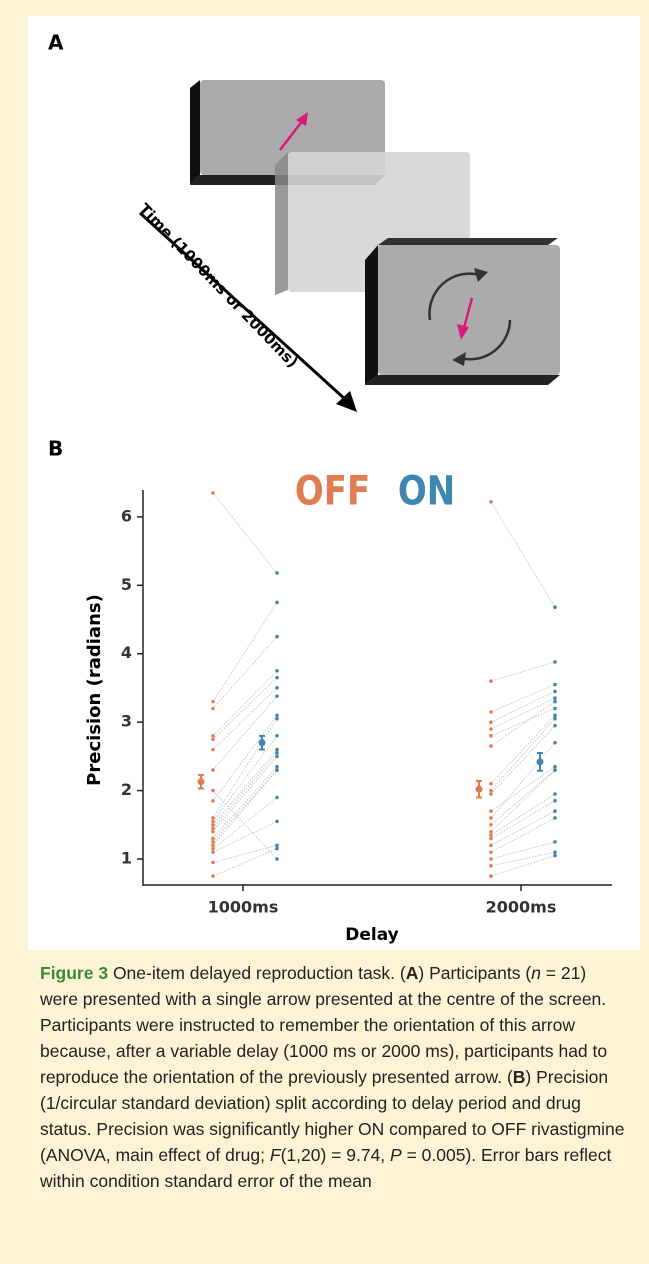 This screenshot has width=649, height=1264. Describe the element at coordinates (56, 43) in the screenshot. I see `panel-label: A` at that location.